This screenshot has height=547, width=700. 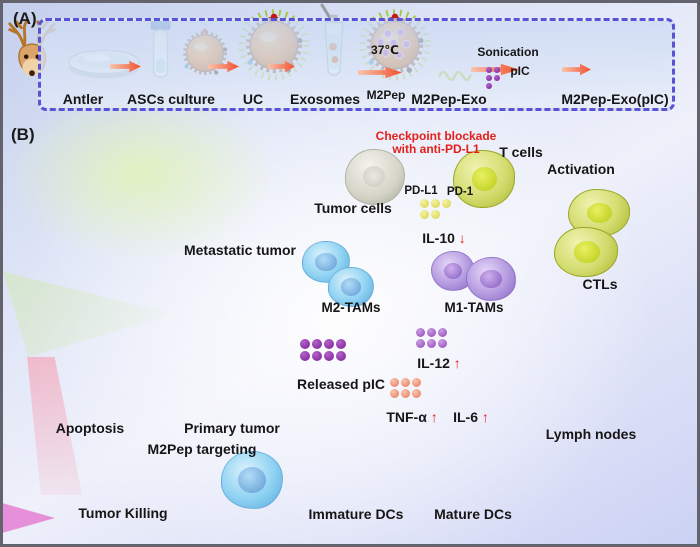 I want to click on il10-dots, so click(x=437, y=209).